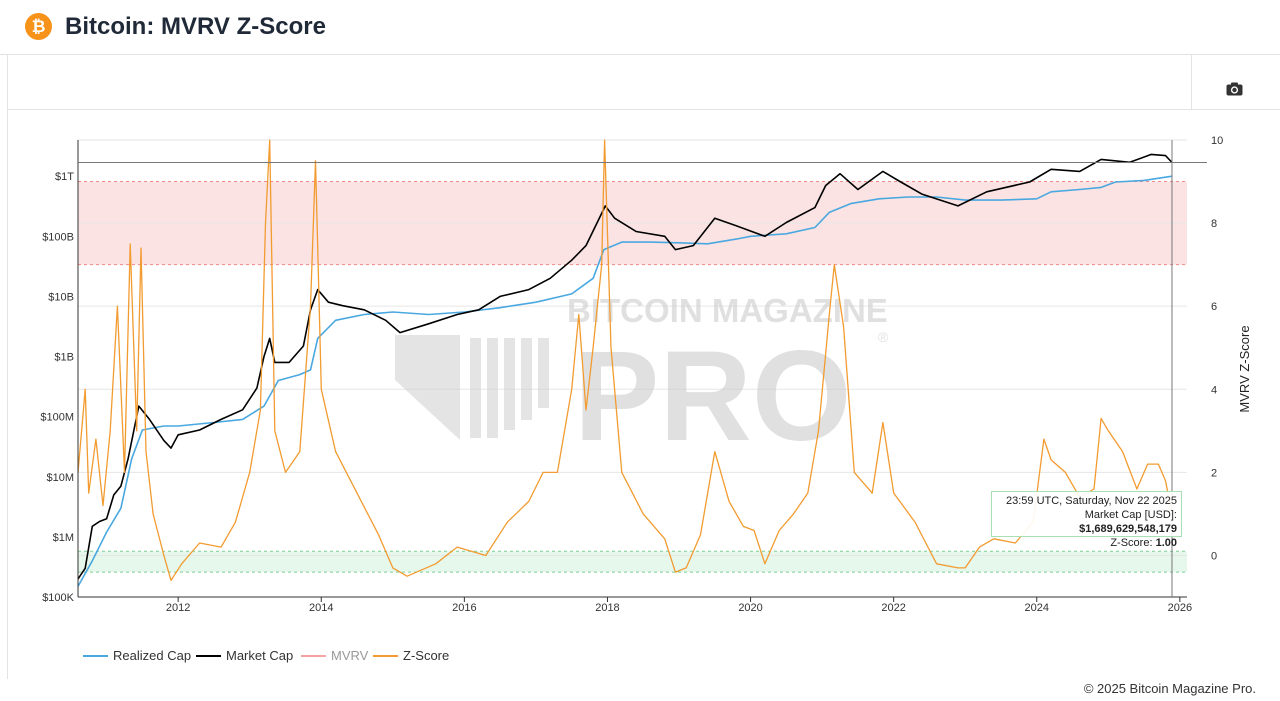  I want to click on right-tick-label: 0, so click(1214, 556).